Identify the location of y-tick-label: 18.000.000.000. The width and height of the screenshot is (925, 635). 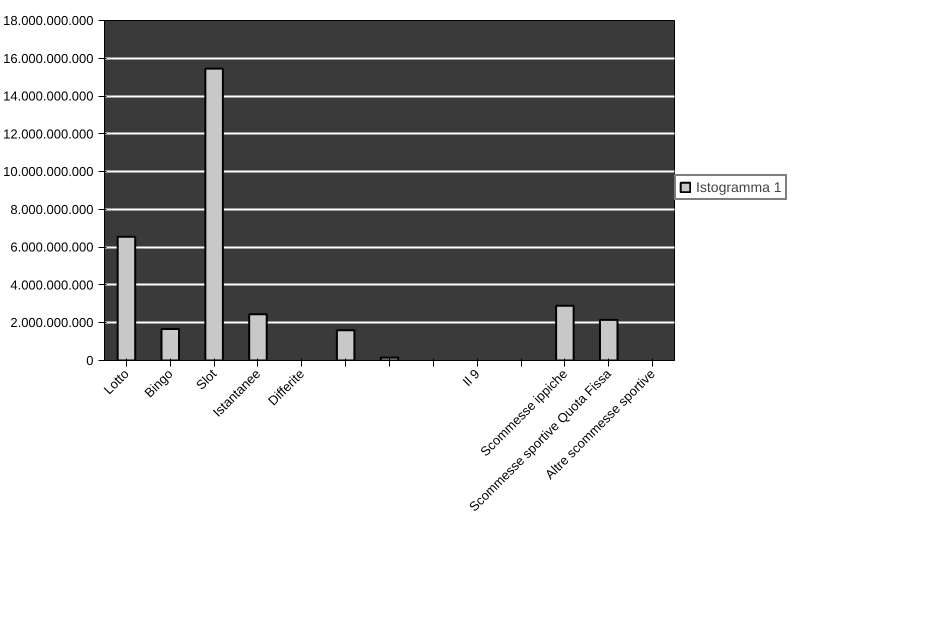
(48, 20).